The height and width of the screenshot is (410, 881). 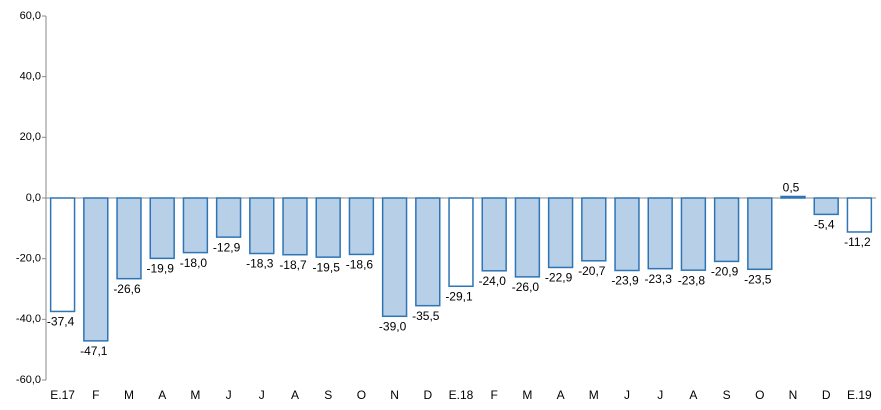 What do you see at coordinates (625, 281) in the screenshot?
I see `value-label: -23,9` at bounding box center [625, 281].